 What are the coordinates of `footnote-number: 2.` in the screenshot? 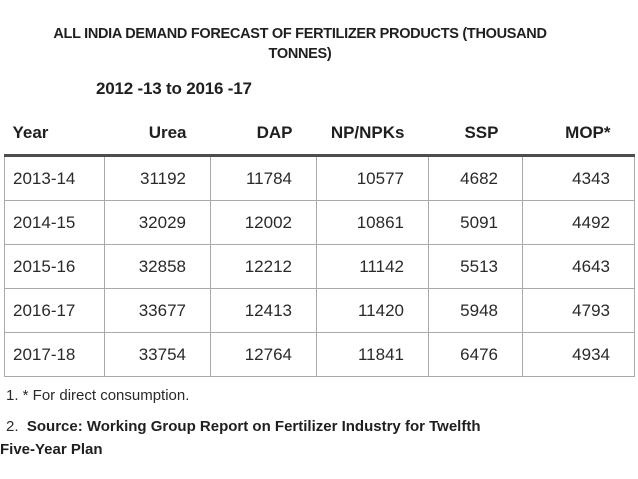 It's located at (16, 426).